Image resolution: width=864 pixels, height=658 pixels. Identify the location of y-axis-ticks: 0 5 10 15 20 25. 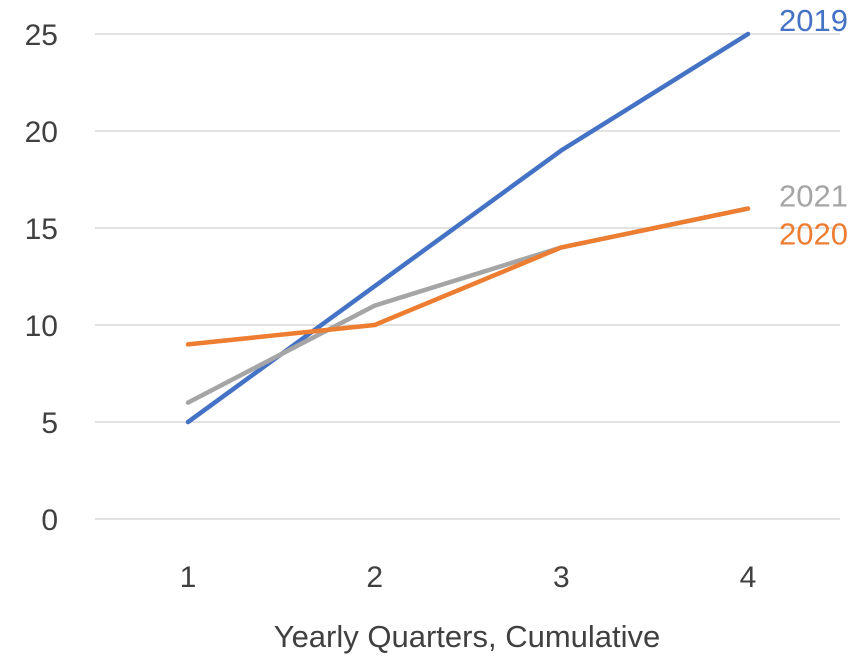
(41, 278).